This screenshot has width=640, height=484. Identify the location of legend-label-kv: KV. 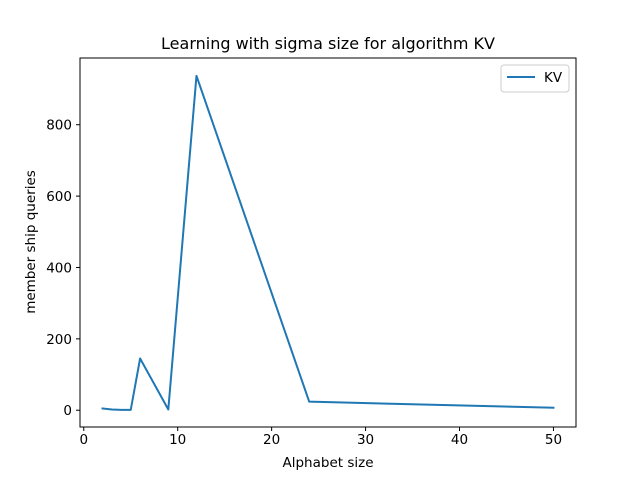
(553, 78).